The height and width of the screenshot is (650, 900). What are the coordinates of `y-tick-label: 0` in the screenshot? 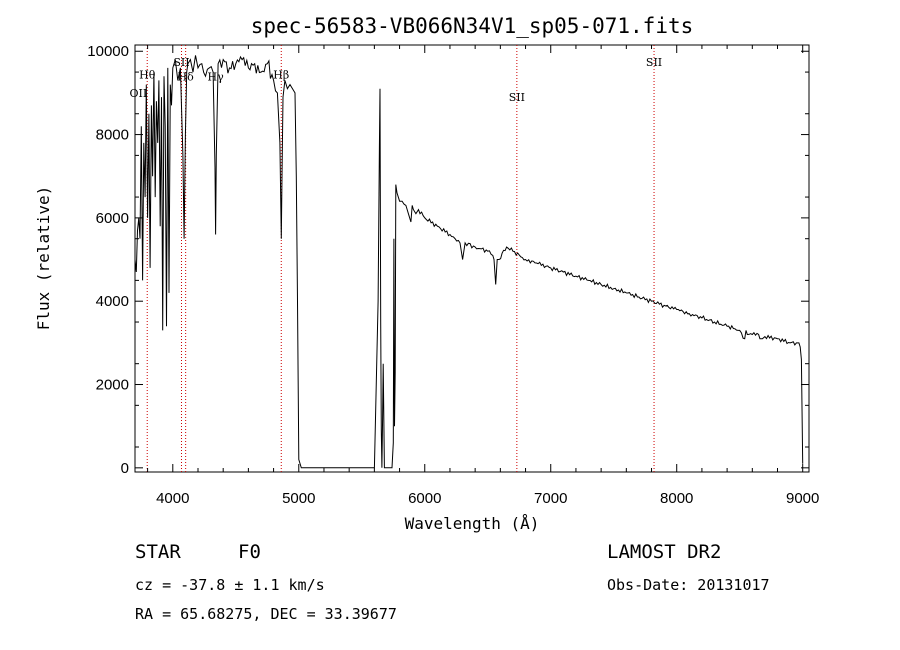 It's located at (125, 468).